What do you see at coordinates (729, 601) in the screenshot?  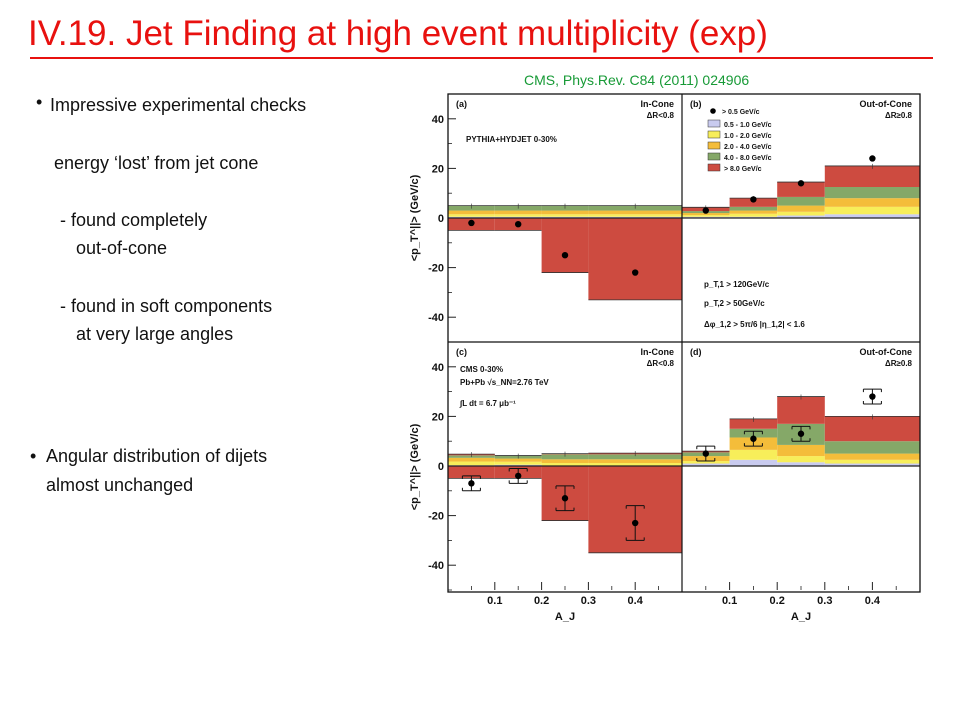 I see `x-tick-label: 0.1` at bounding box center [729, 601].